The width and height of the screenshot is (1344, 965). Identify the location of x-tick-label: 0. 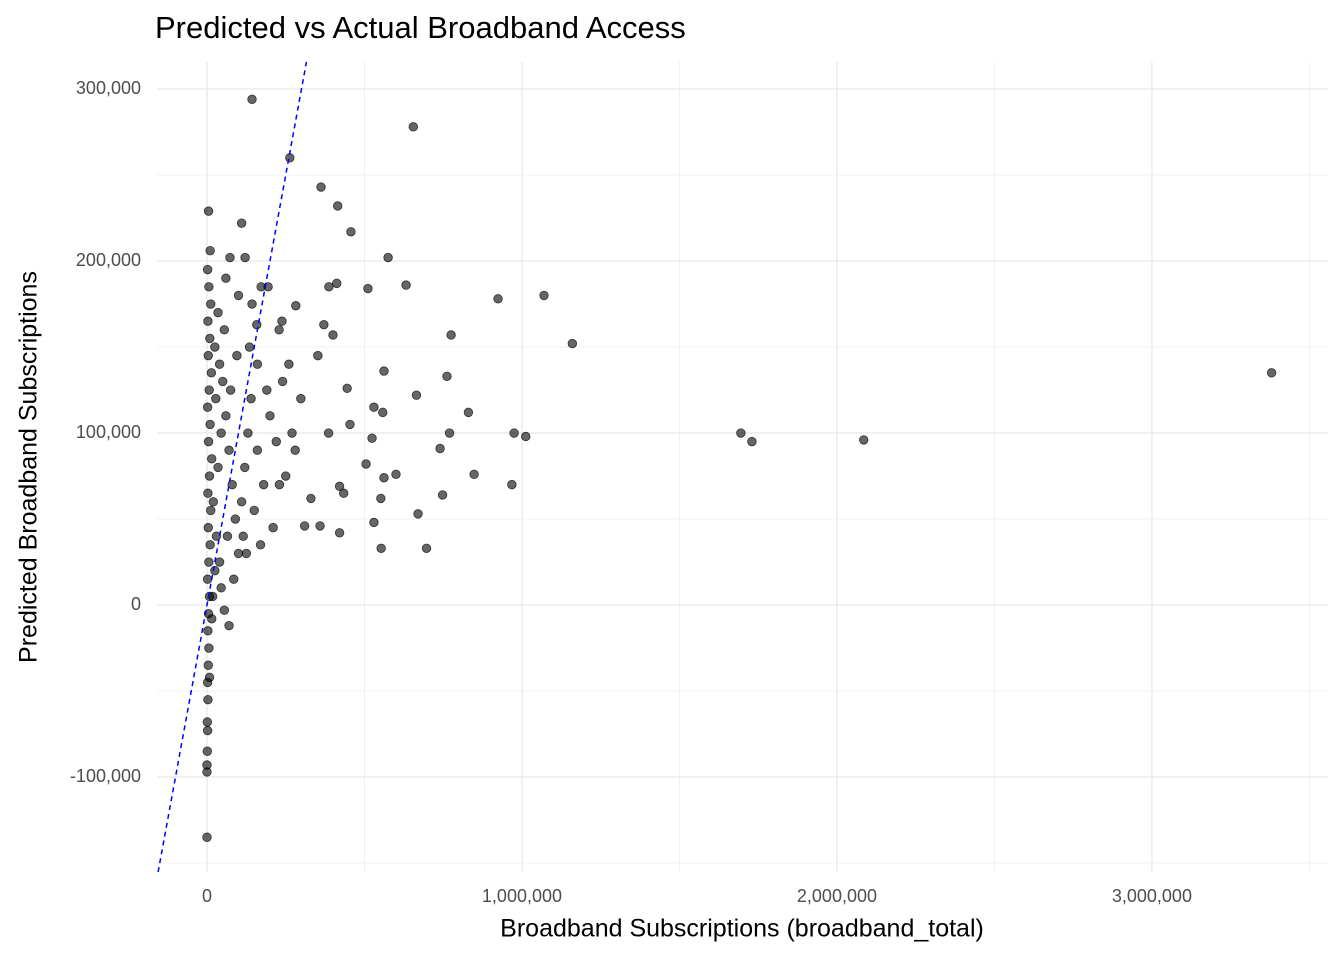
(207, 896).